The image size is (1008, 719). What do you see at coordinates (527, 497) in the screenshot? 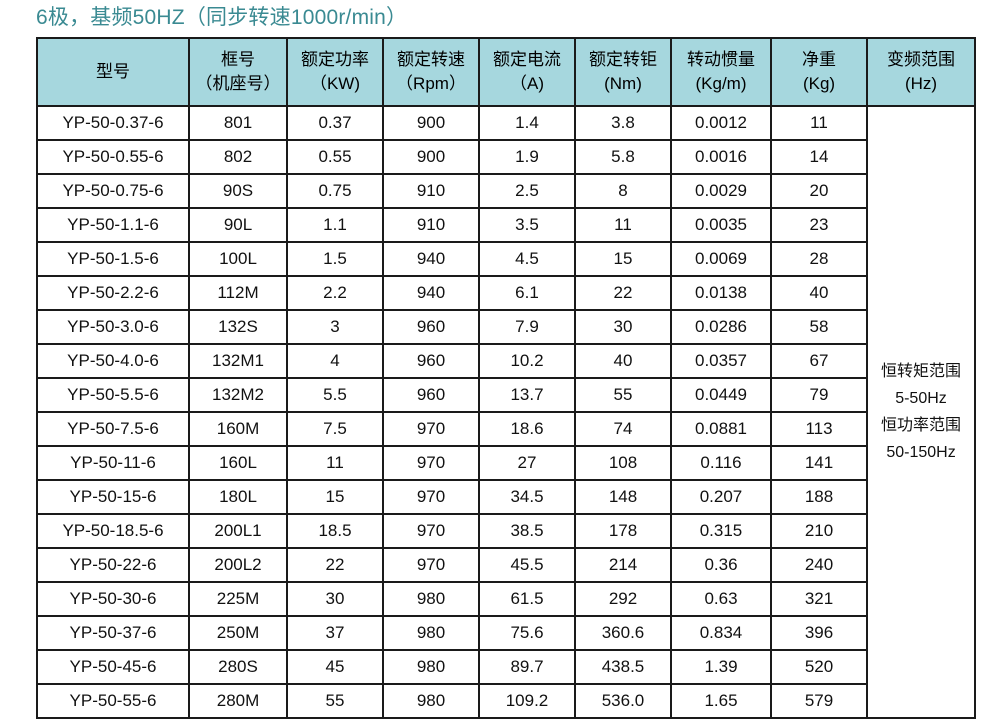
I see `cell-current: 34.5` at bounding box center [527, 497].